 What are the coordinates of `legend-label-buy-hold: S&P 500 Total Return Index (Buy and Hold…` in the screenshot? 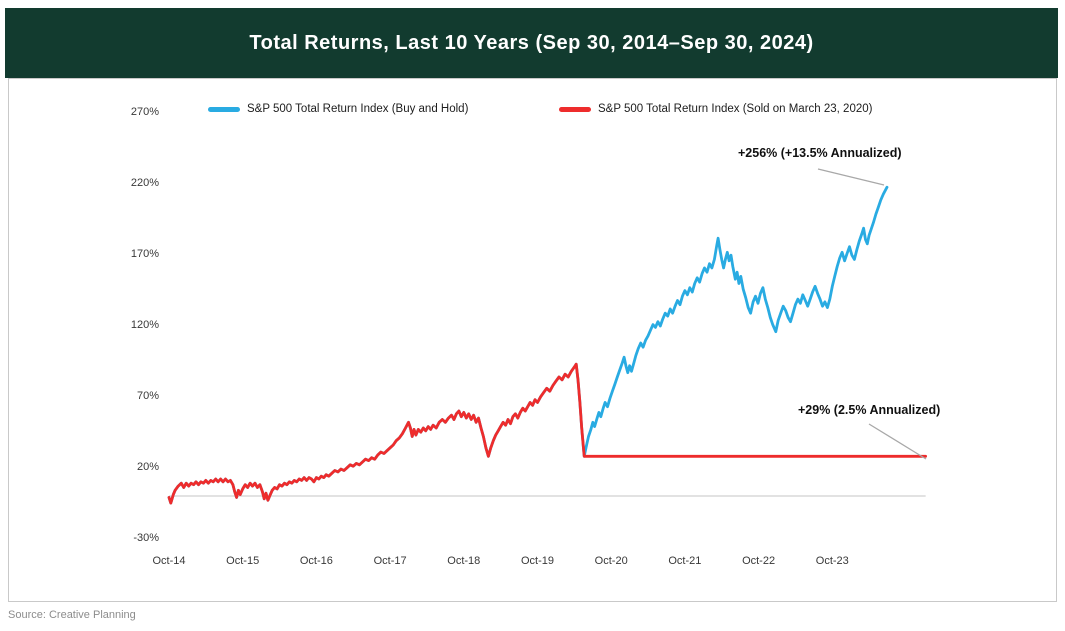 It's located at (358, 109).